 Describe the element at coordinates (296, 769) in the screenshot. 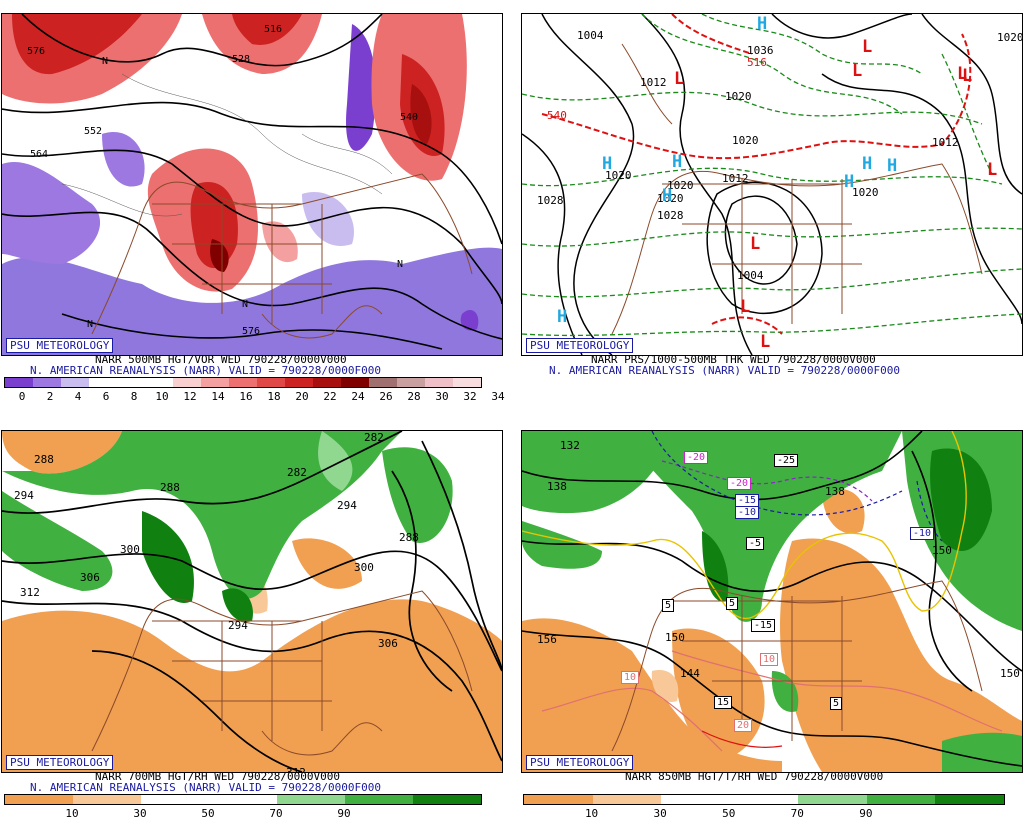

I see `contour-label: 312` at that location.